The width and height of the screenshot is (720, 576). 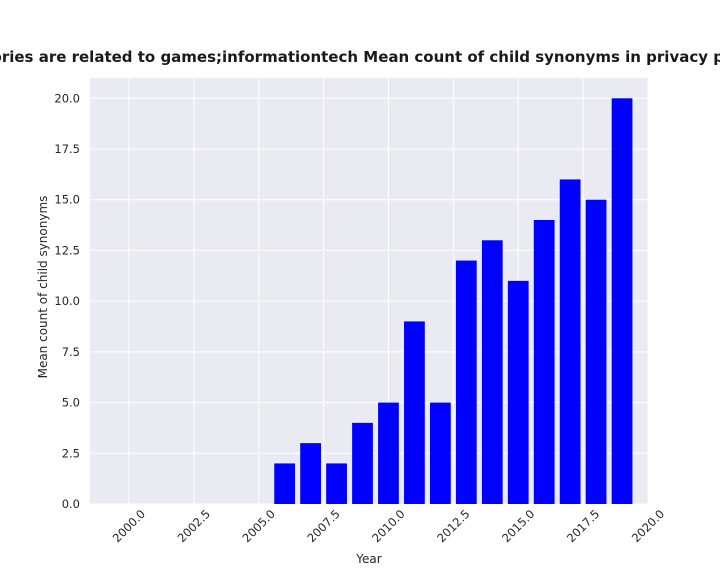 I want to click on bar-2016, so click(x=544, y=362).